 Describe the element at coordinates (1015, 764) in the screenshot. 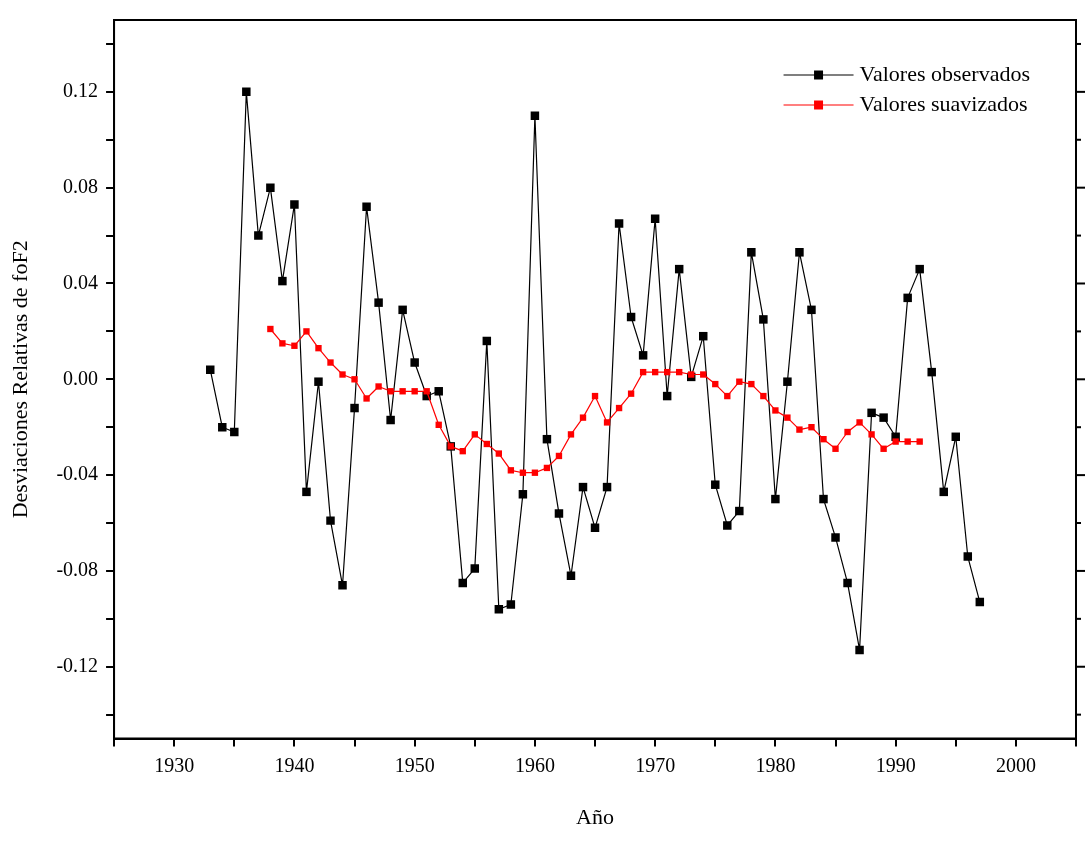

I see `x-tick-label: 2000` at that location.